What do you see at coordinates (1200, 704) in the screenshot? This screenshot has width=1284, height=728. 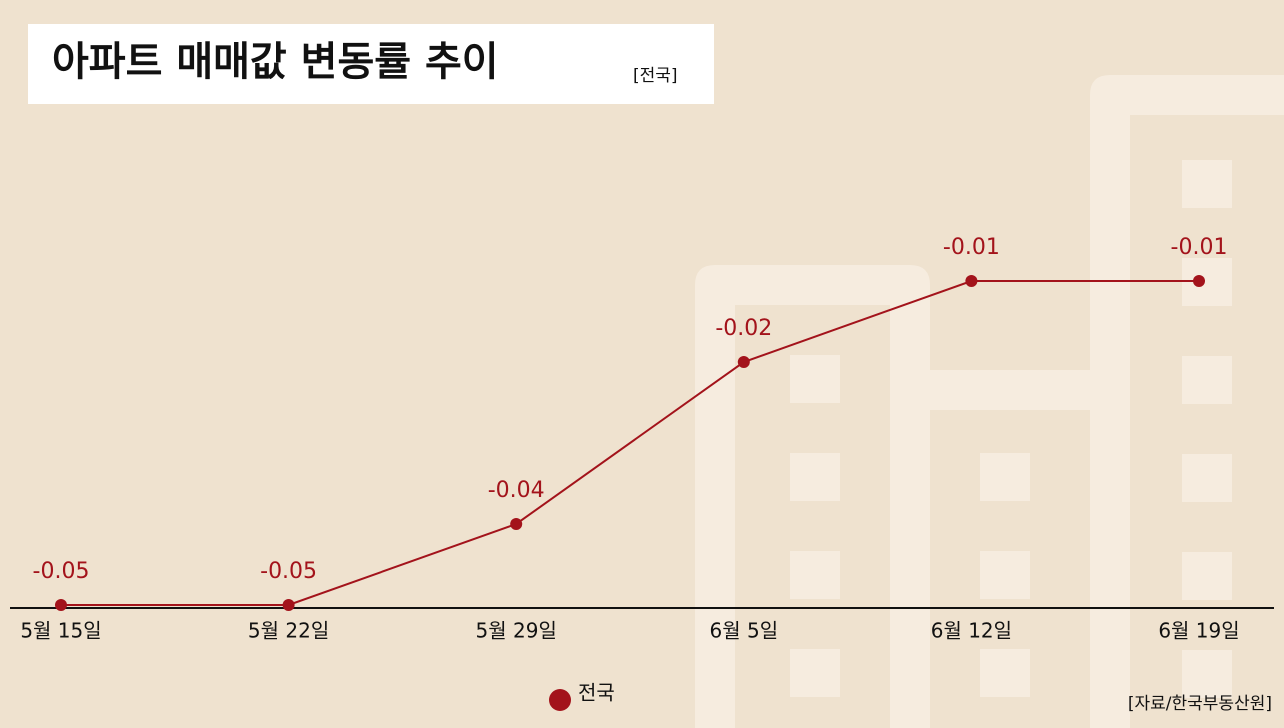 I see `source: [자료/한국부동산원]` at bounding box center [1200, 704].